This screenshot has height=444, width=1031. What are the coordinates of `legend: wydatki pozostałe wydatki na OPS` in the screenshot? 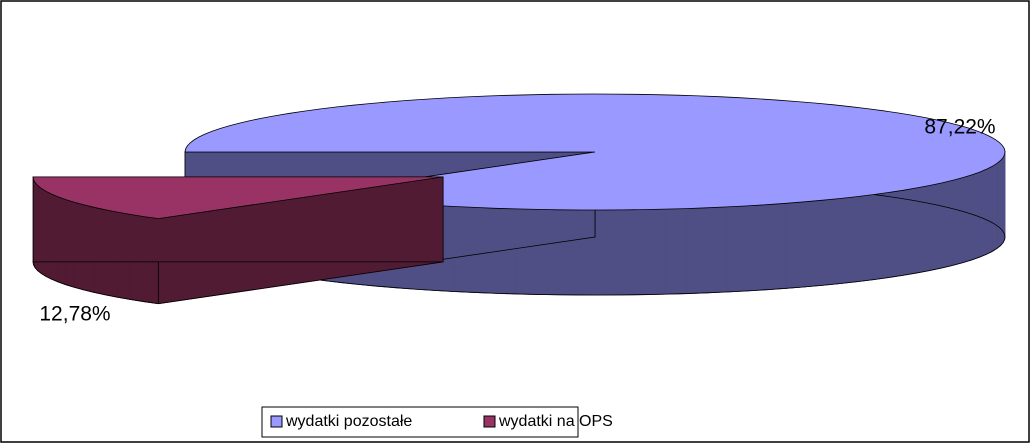 It's located at (441, 421).